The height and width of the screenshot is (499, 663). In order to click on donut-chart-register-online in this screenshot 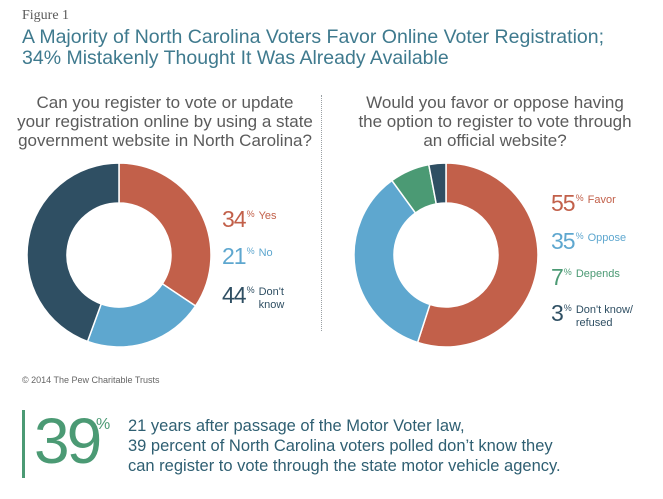, I will do `click(119, 255)`.